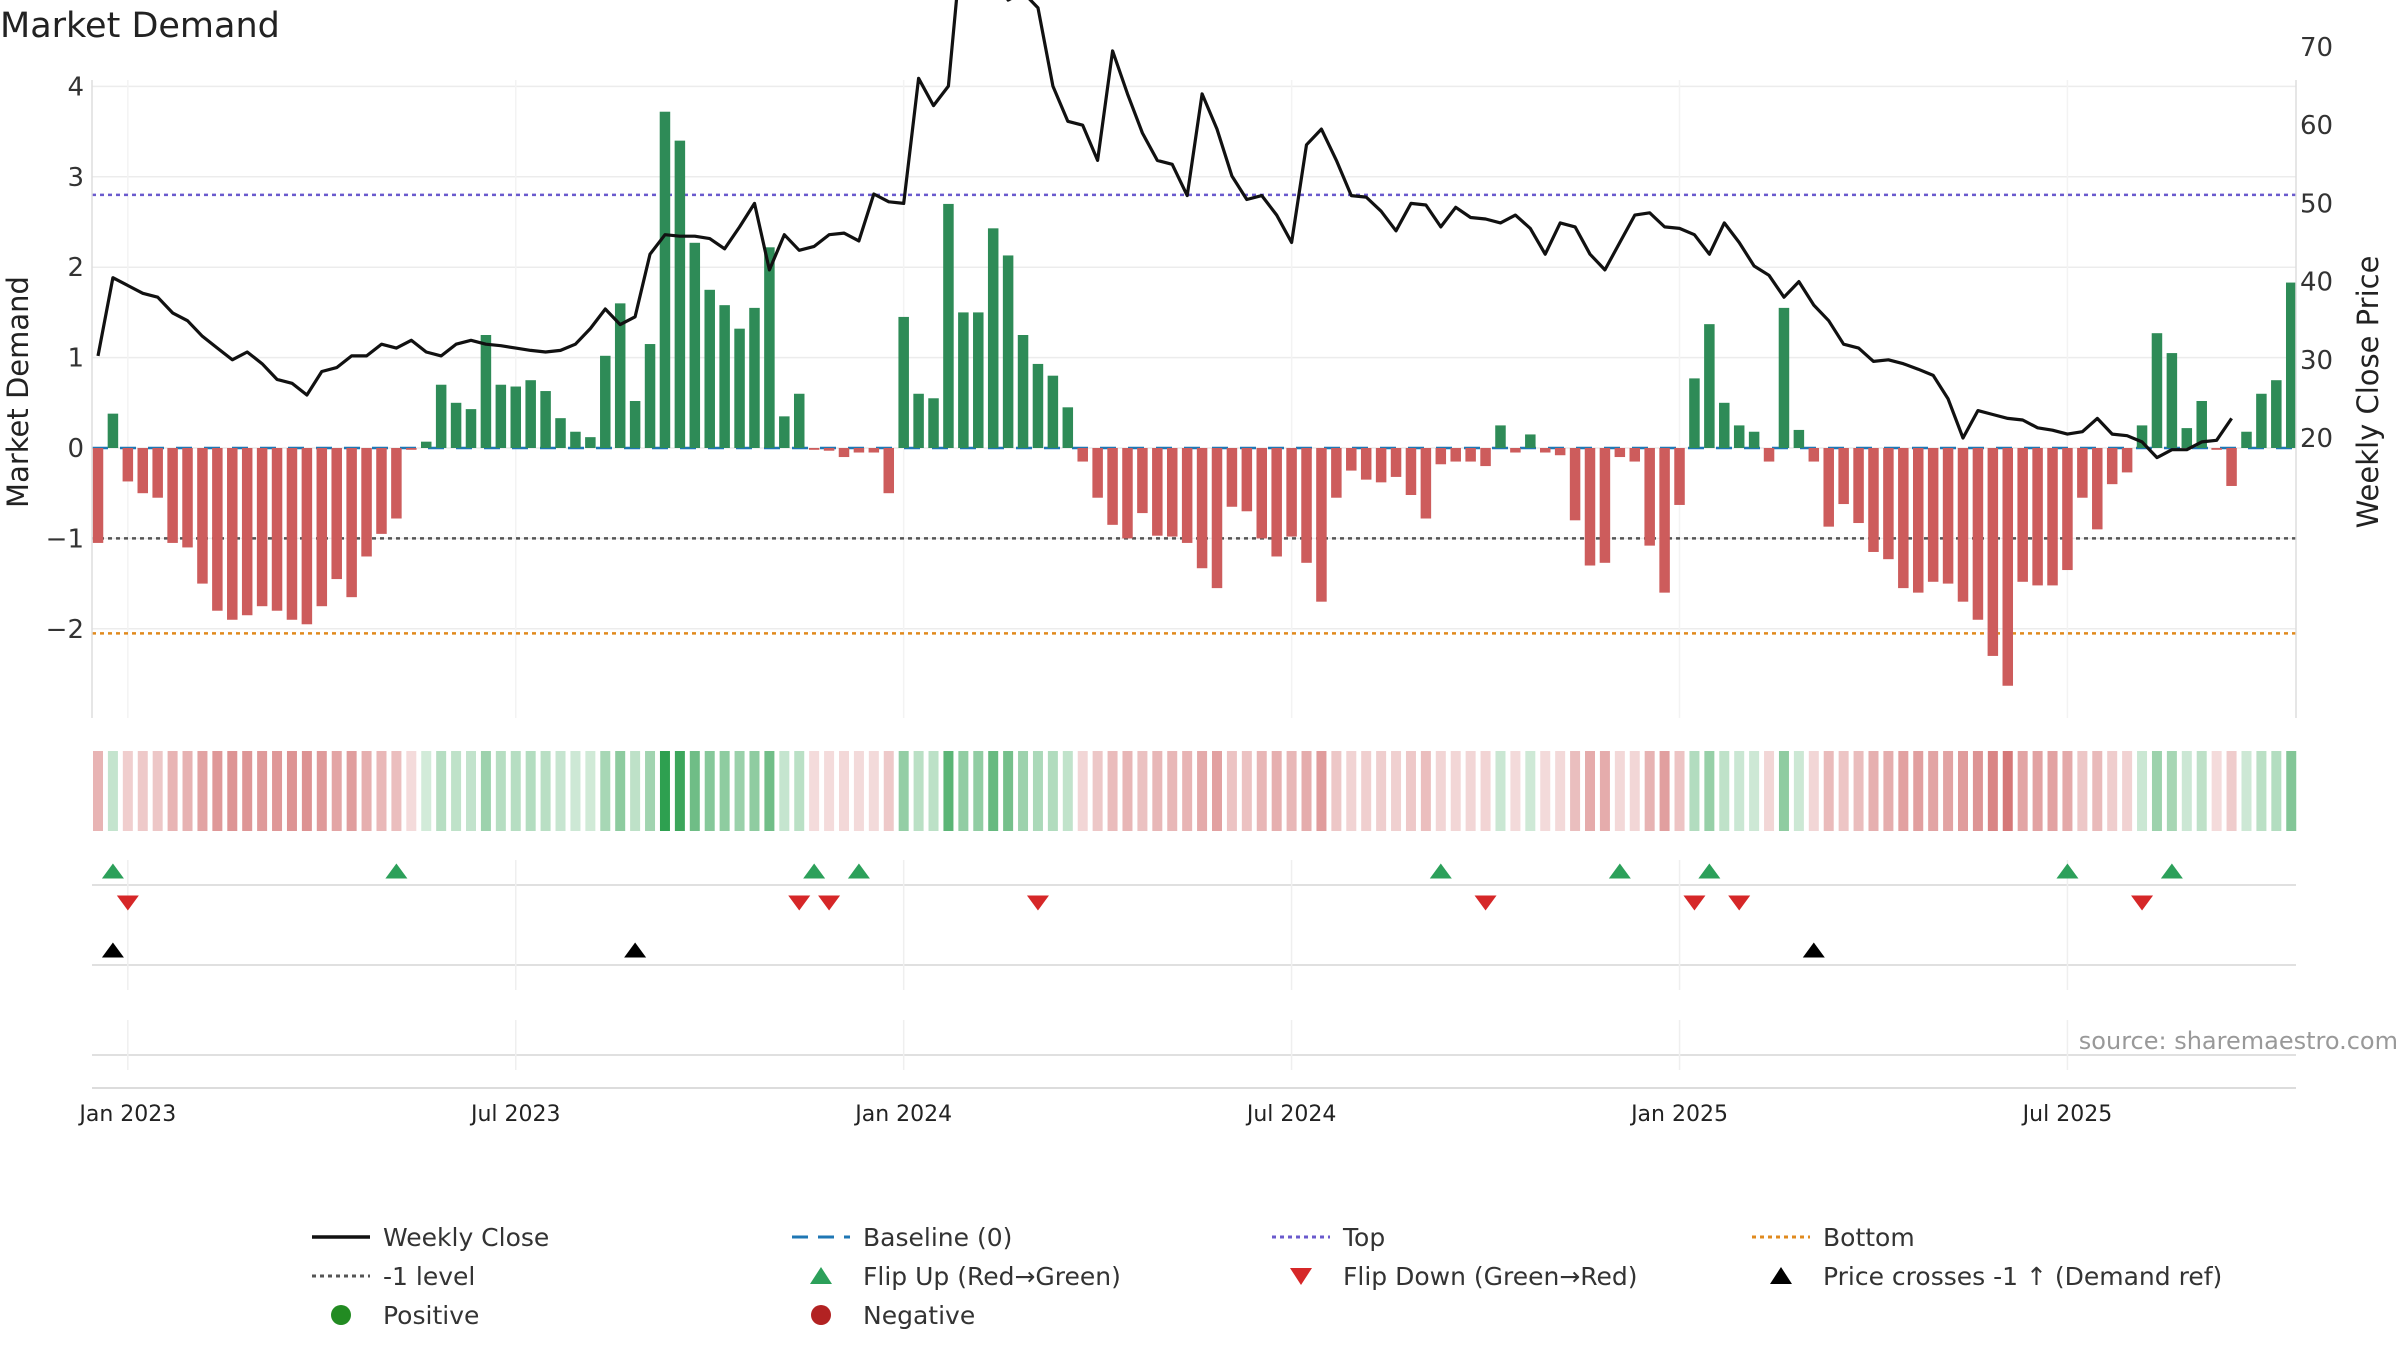 The height and width of the screenshot is (1350, 2400). Describe the element at coordinates (992, 1276) in the screenshot. I see `legend-label: Flip Up (Red→Green)` at that location.